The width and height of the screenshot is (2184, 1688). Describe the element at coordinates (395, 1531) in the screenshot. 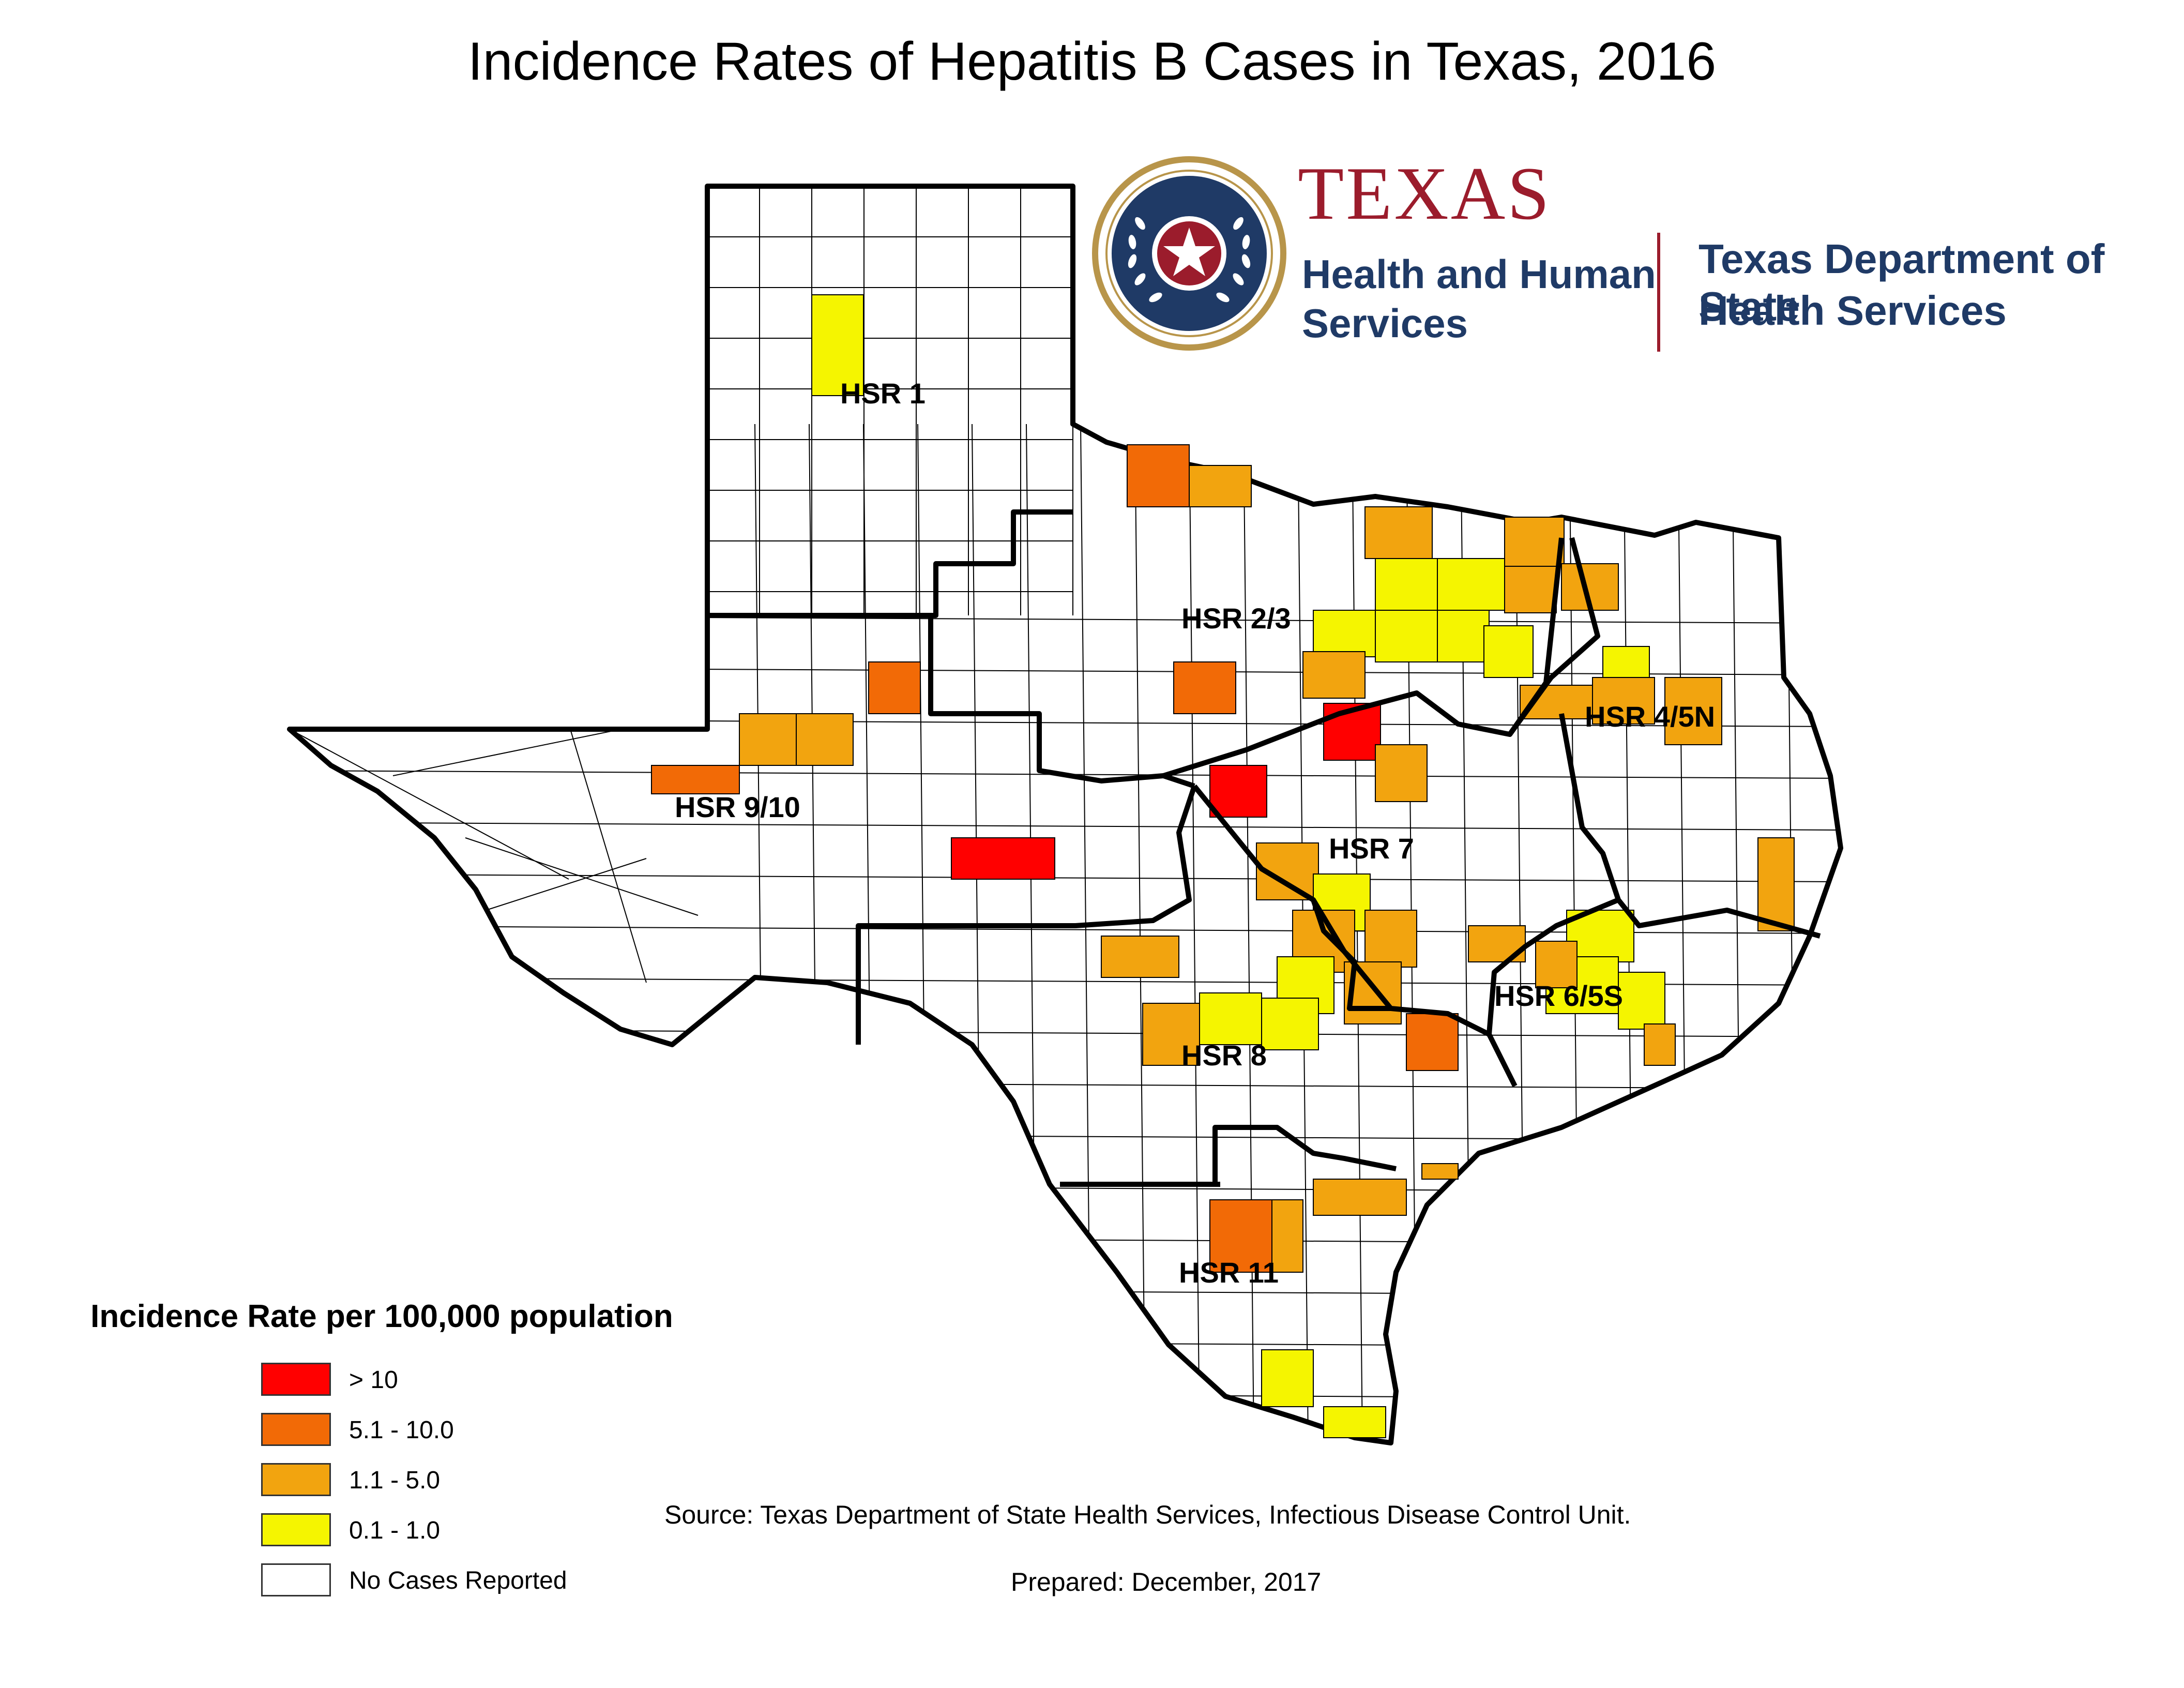

I see `legend-label: 0.1 - 1.0` at that location.